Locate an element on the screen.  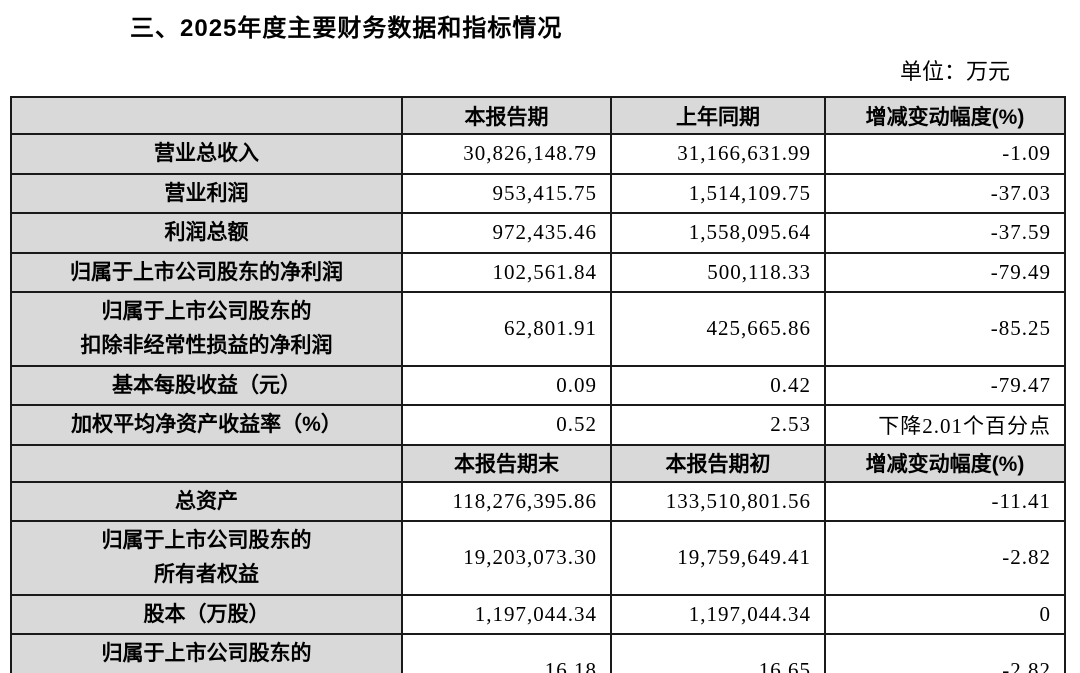
current-period-value-cell: 118,276,395.86 is located at coordinates (506, 501).